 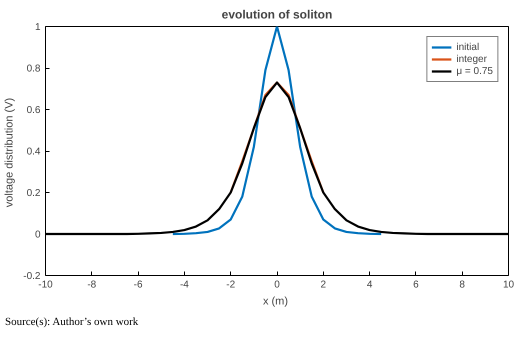 What do you see at coordinates (32, 276) in the screenshot?
I see `y-tick-label: -0.2` at bounding box center [32, 276].